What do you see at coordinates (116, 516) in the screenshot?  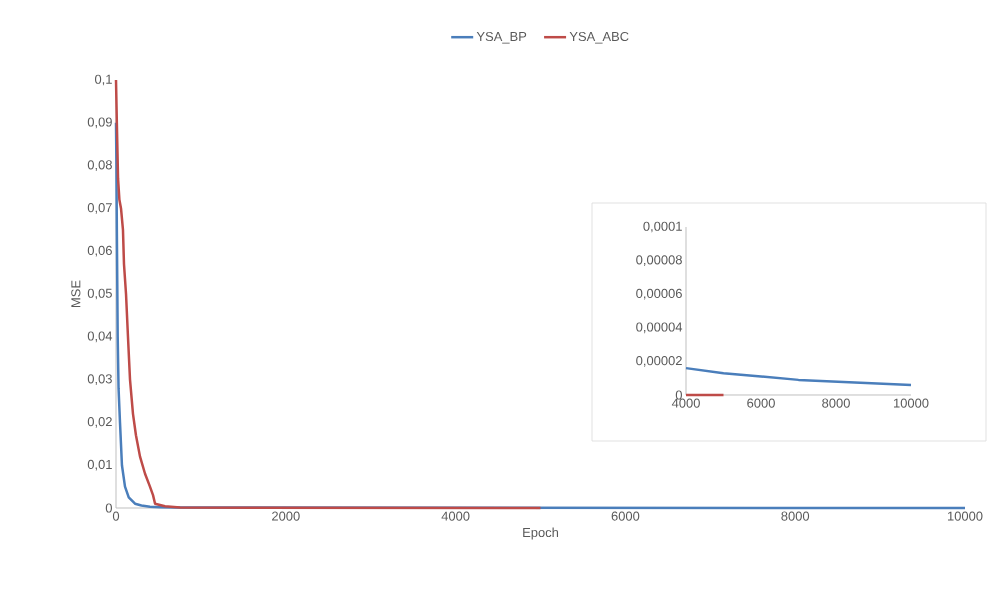 I see `x-tick-label: 0` at bounding box center [116, 516].